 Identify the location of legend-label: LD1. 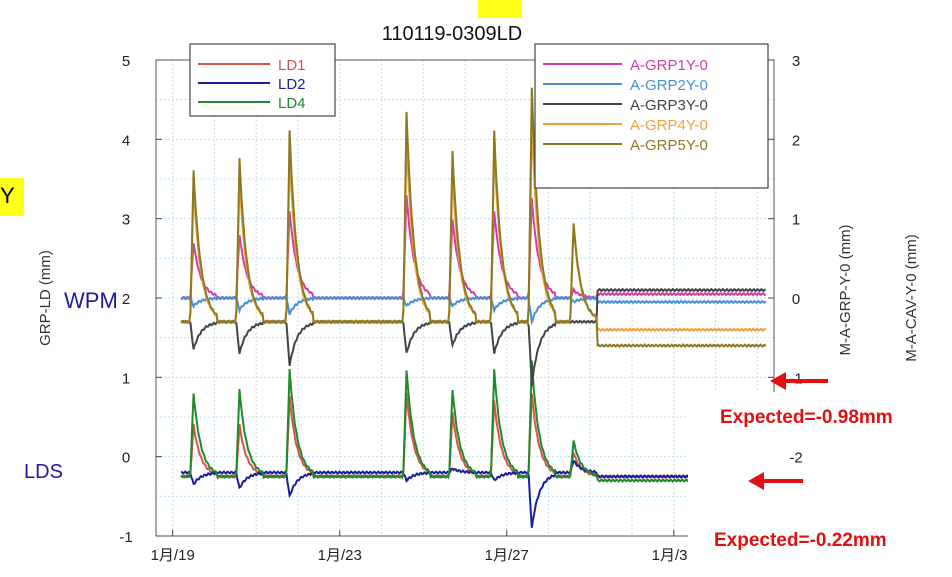
(292, 65).